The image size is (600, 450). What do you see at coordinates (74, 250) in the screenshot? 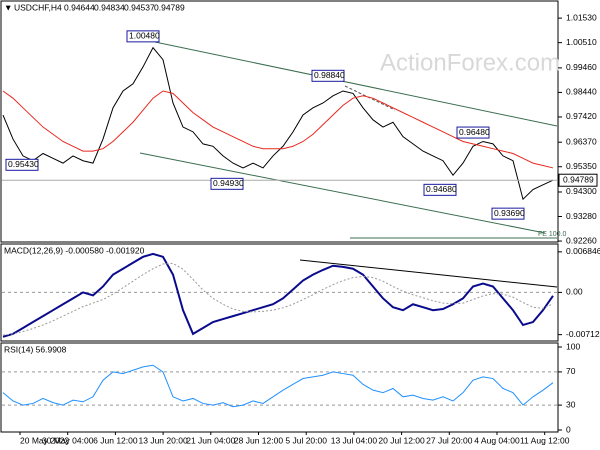
I see `macd-title: MACD(12,26,9) -0.000580 -0.001920` at bounding box center [74, 250].